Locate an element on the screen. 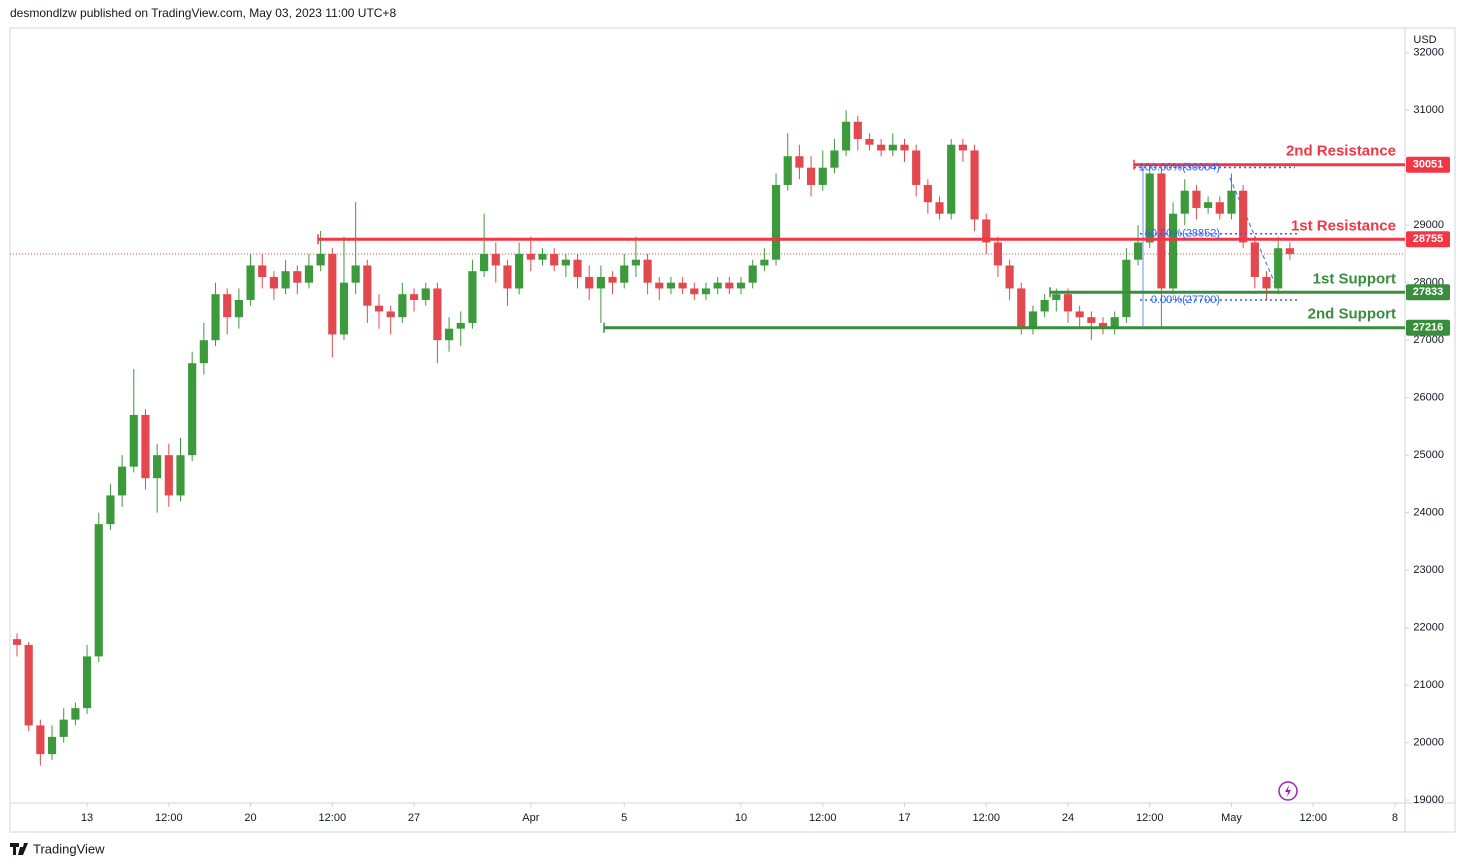 This screenshot has height=867, width=1465. flash-icon is located at coordinates (1288, 791).